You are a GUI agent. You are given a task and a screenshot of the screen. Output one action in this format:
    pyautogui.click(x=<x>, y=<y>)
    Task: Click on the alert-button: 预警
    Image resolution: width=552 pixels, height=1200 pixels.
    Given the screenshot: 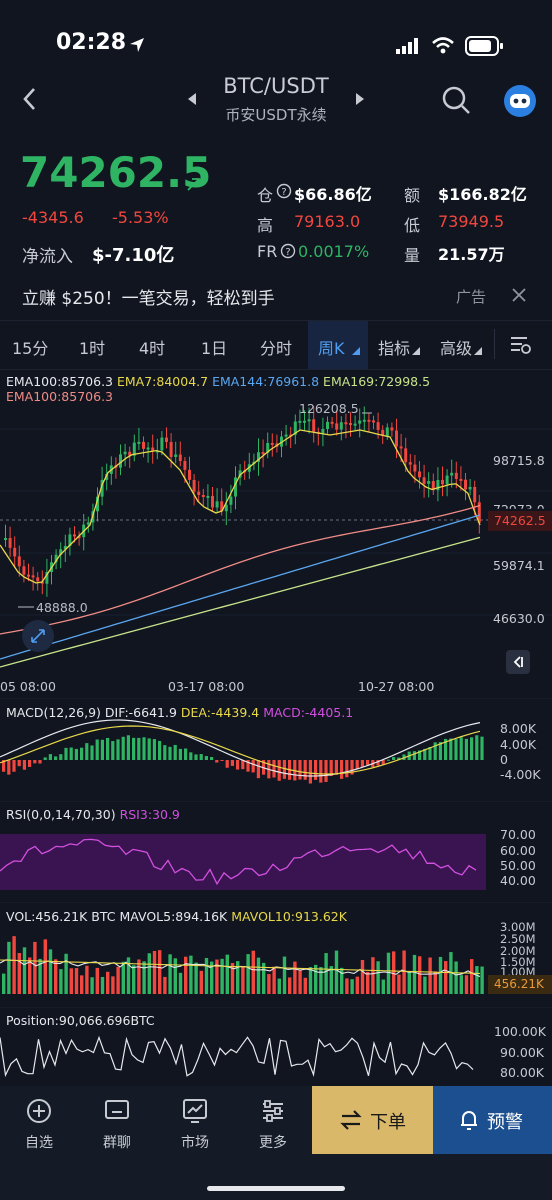 What is the action you would take?
    pyautogui.click(x=492, y=1120)
    